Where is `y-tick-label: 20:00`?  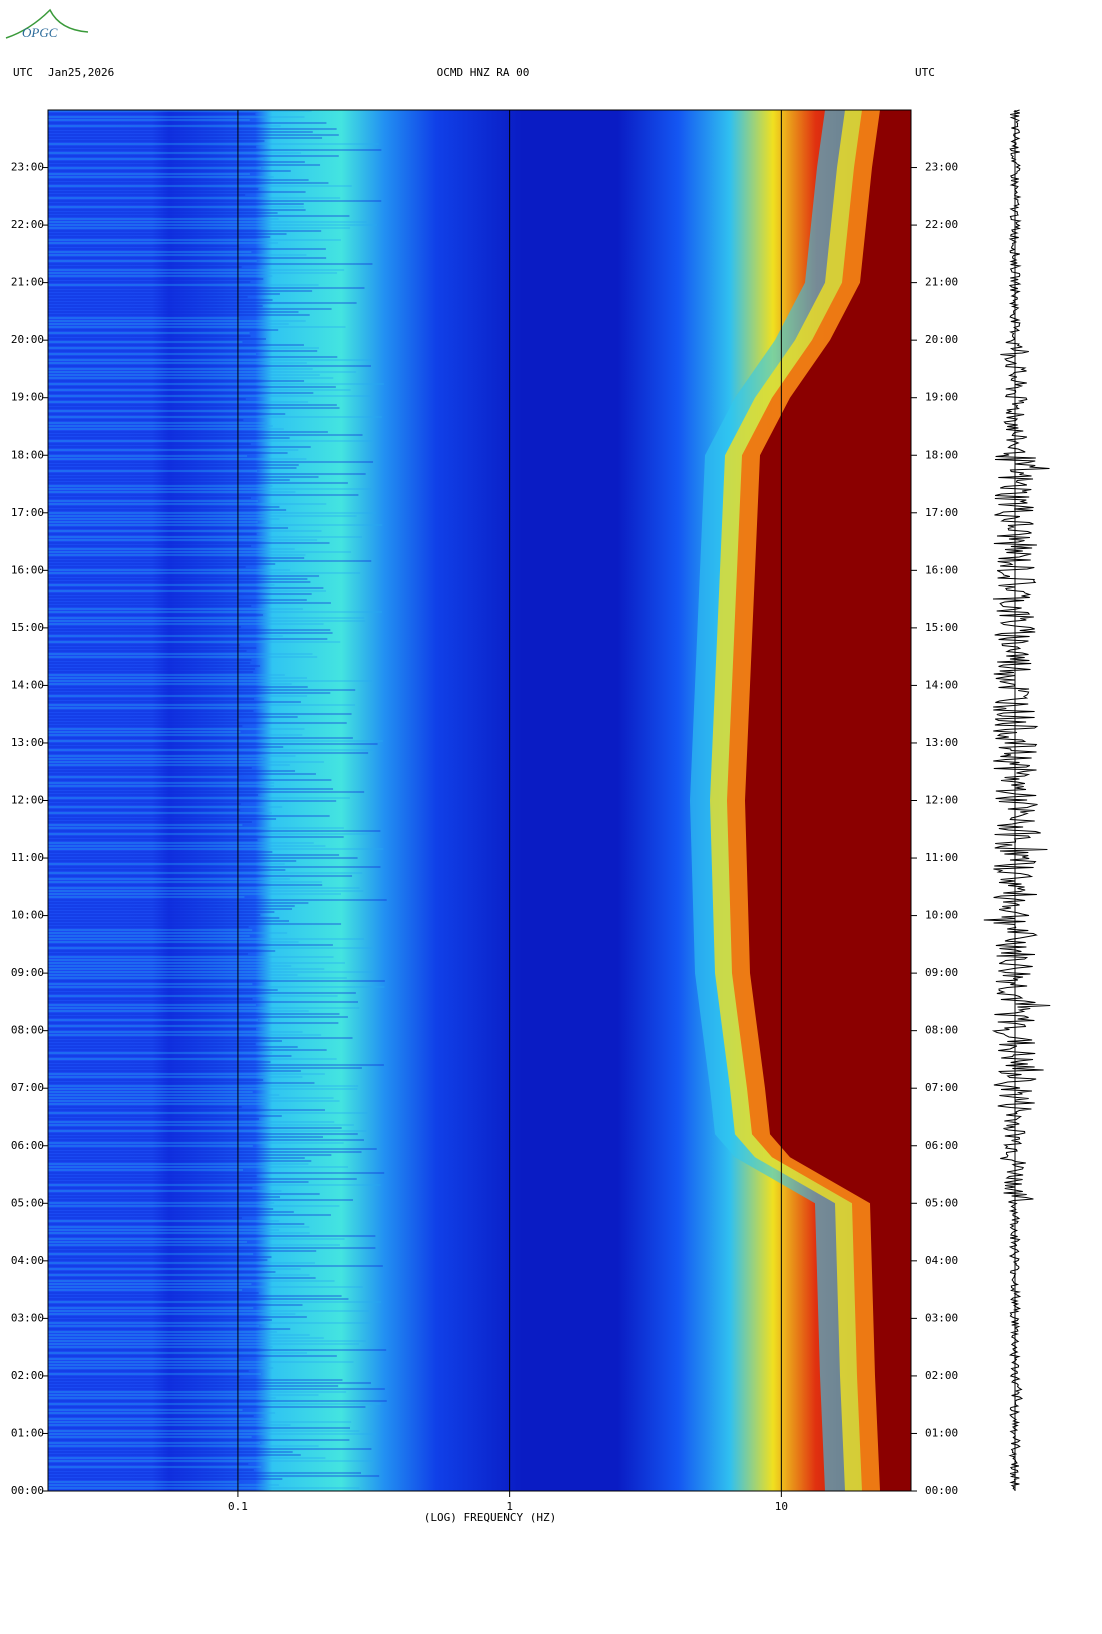
y-tick-label: 20:00 is located at coordinates (941, 339).